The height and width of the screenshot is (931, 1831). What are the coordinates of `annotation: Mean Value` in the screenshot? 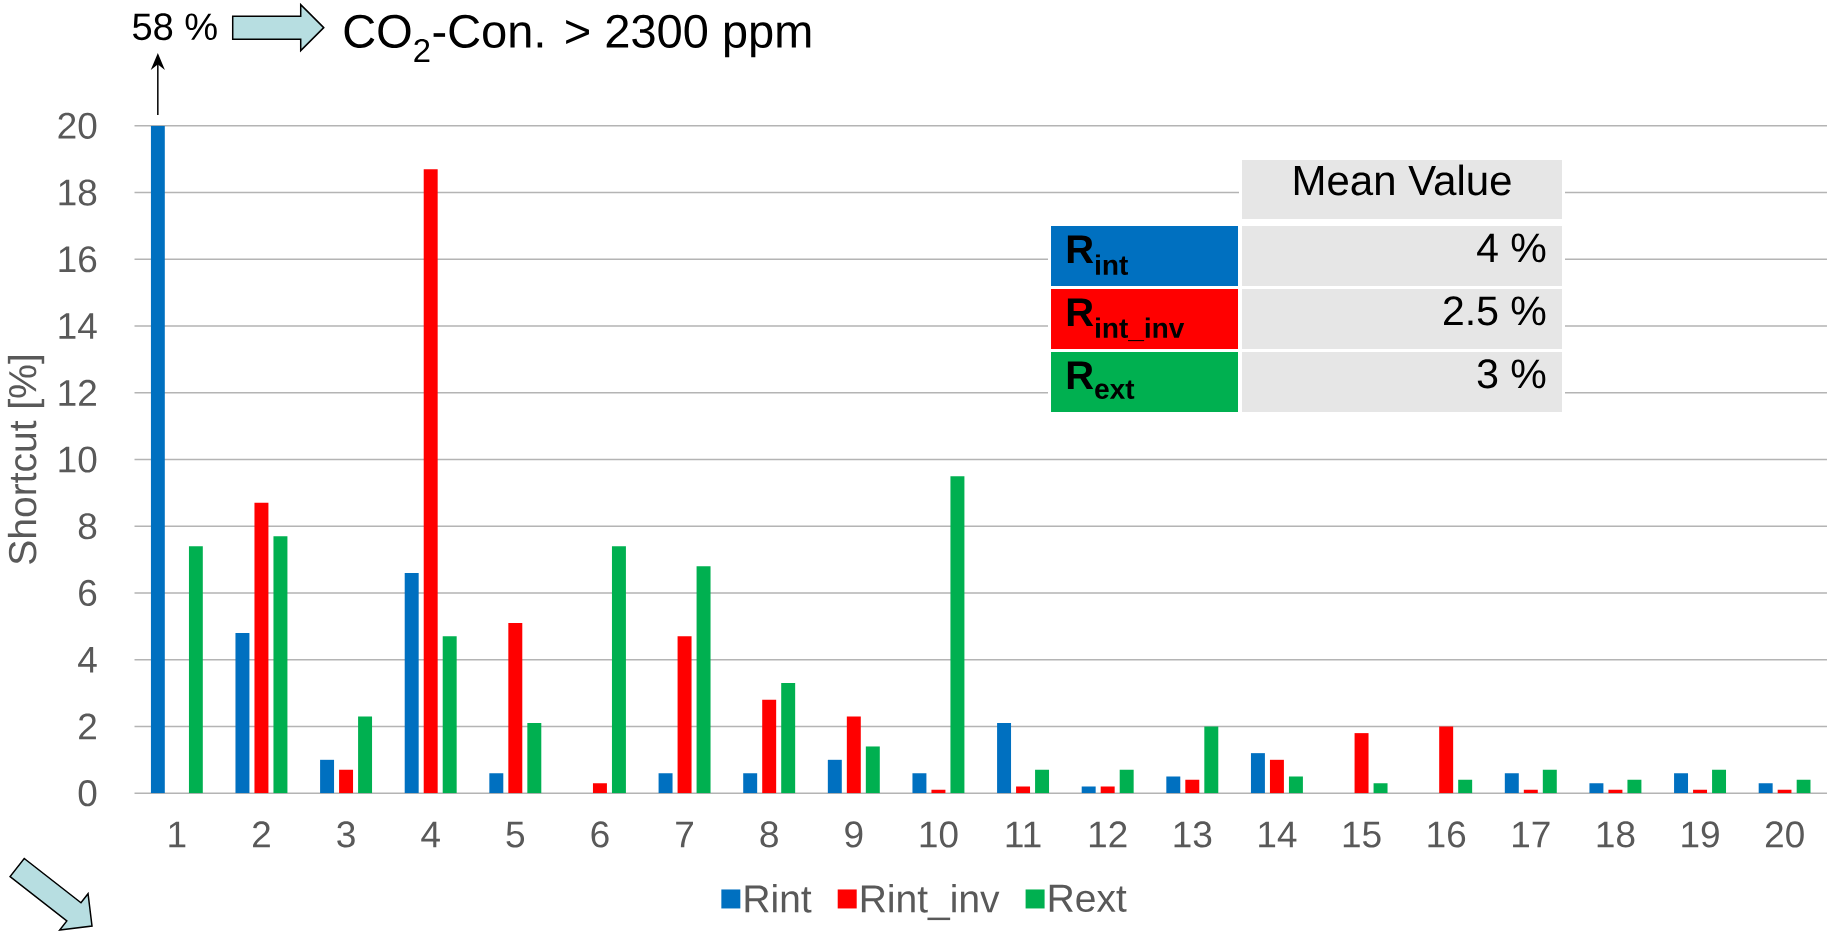 It's located at (1402, 180).